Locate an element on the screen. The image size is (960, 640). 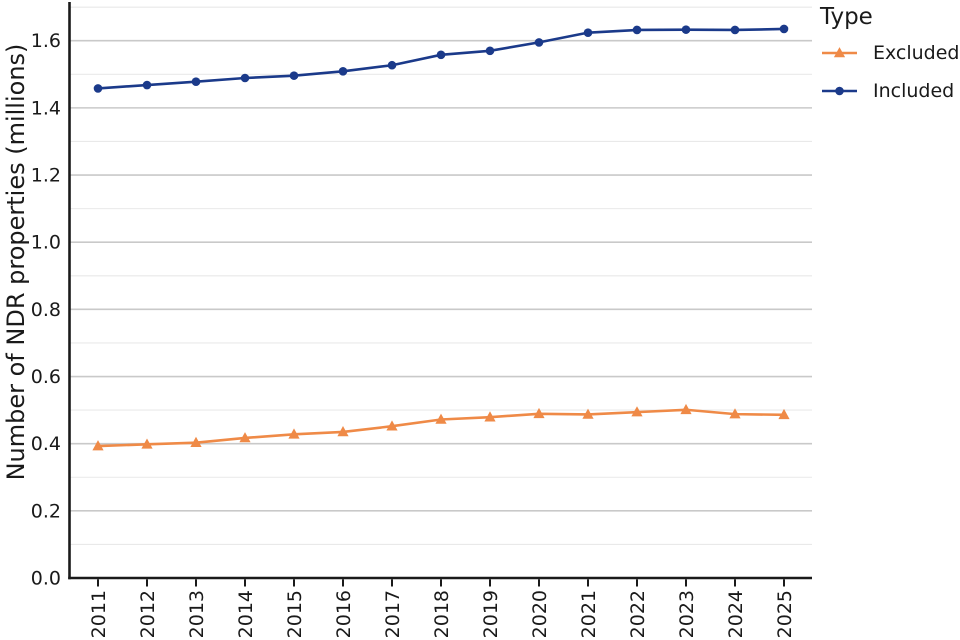
svg-text: 1.6 is located at coordinates (46, 41).